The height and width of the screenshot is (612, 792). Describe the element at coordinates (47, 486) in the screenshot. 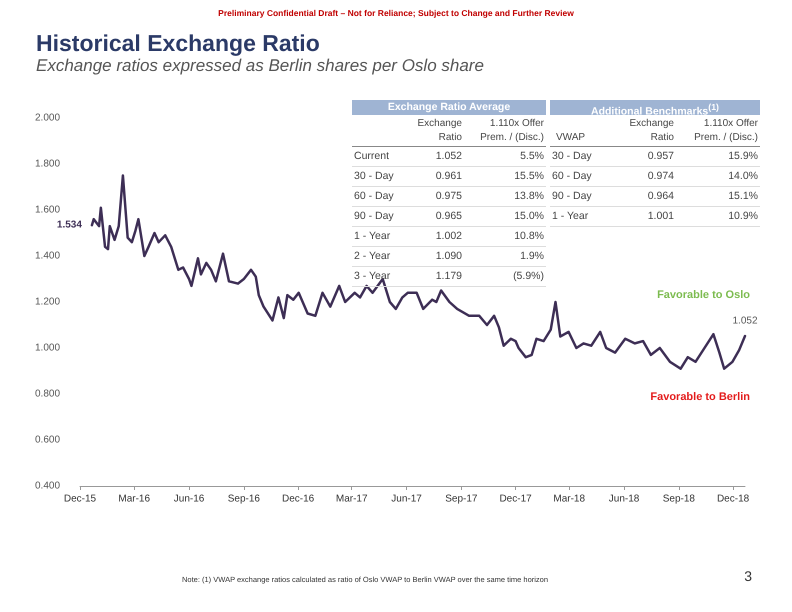

I see `y-tick-label: 0.400` at that location.